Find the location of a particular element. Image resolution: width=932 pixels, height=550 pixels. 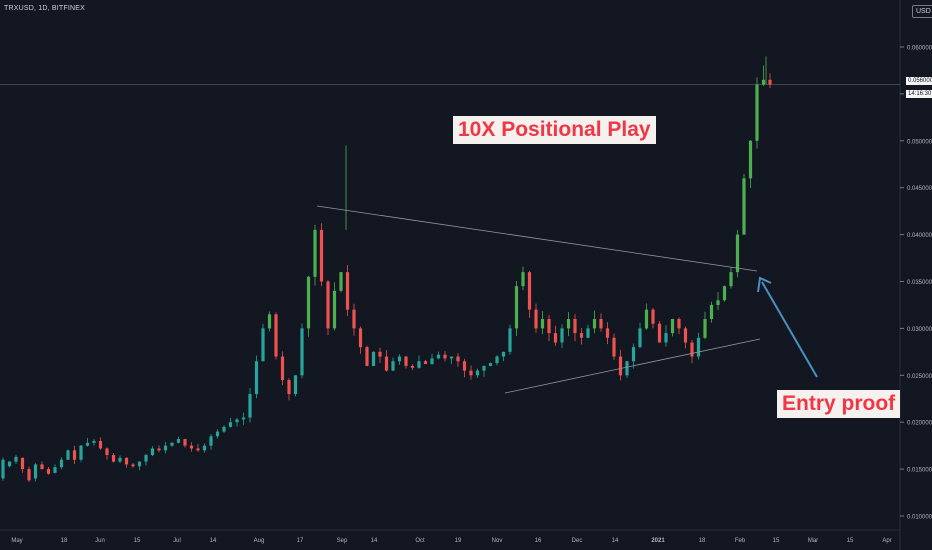

x-tick-label: Sep is located at coordinates (342, 541).